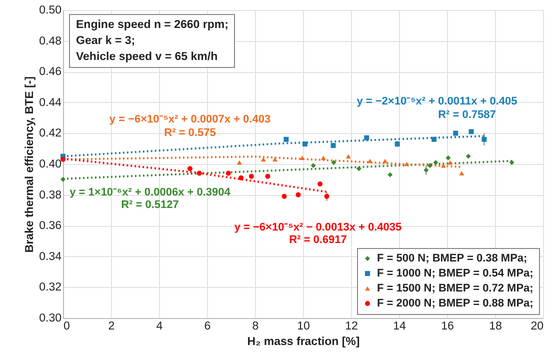  Describe the element at coordinates (111, 326) in the screenshot. I see `x-tick-label: 2` at that location.